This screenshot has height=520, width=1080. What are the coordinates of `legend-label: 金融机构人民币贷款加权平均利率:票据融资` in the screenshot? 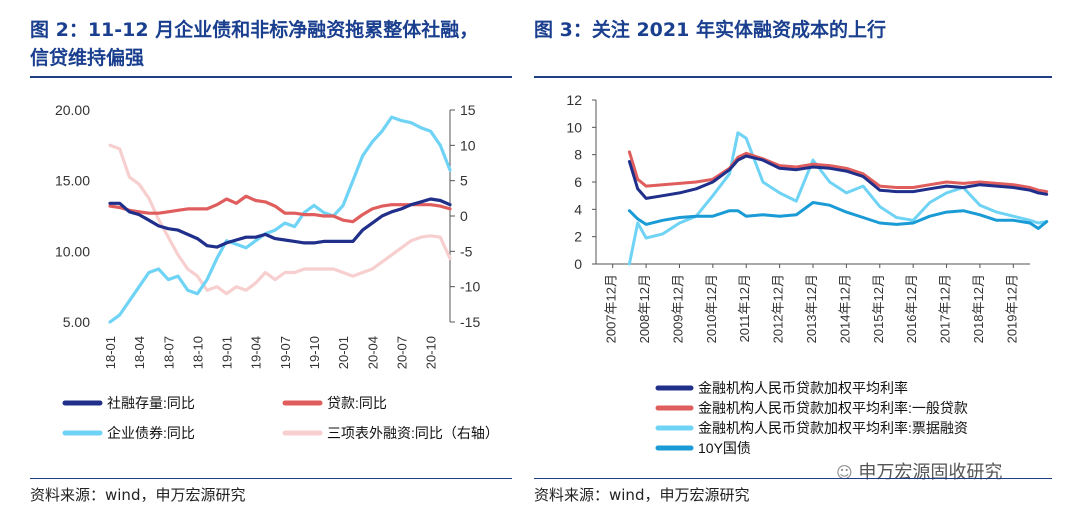 It's located at (833, 428).